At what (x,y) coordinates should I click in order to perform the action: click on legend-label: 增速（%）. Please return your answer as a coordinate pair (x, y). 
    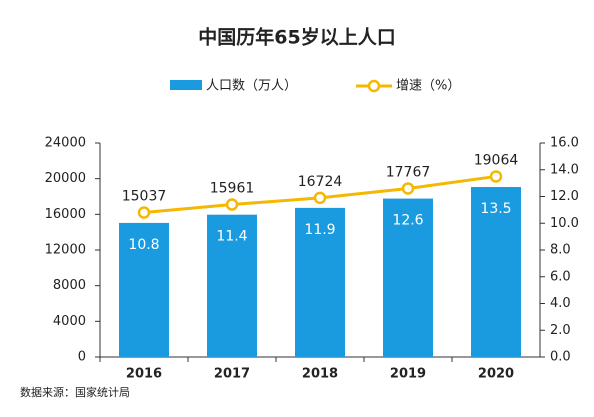
    Looking at the image, I should click on (428, 86).